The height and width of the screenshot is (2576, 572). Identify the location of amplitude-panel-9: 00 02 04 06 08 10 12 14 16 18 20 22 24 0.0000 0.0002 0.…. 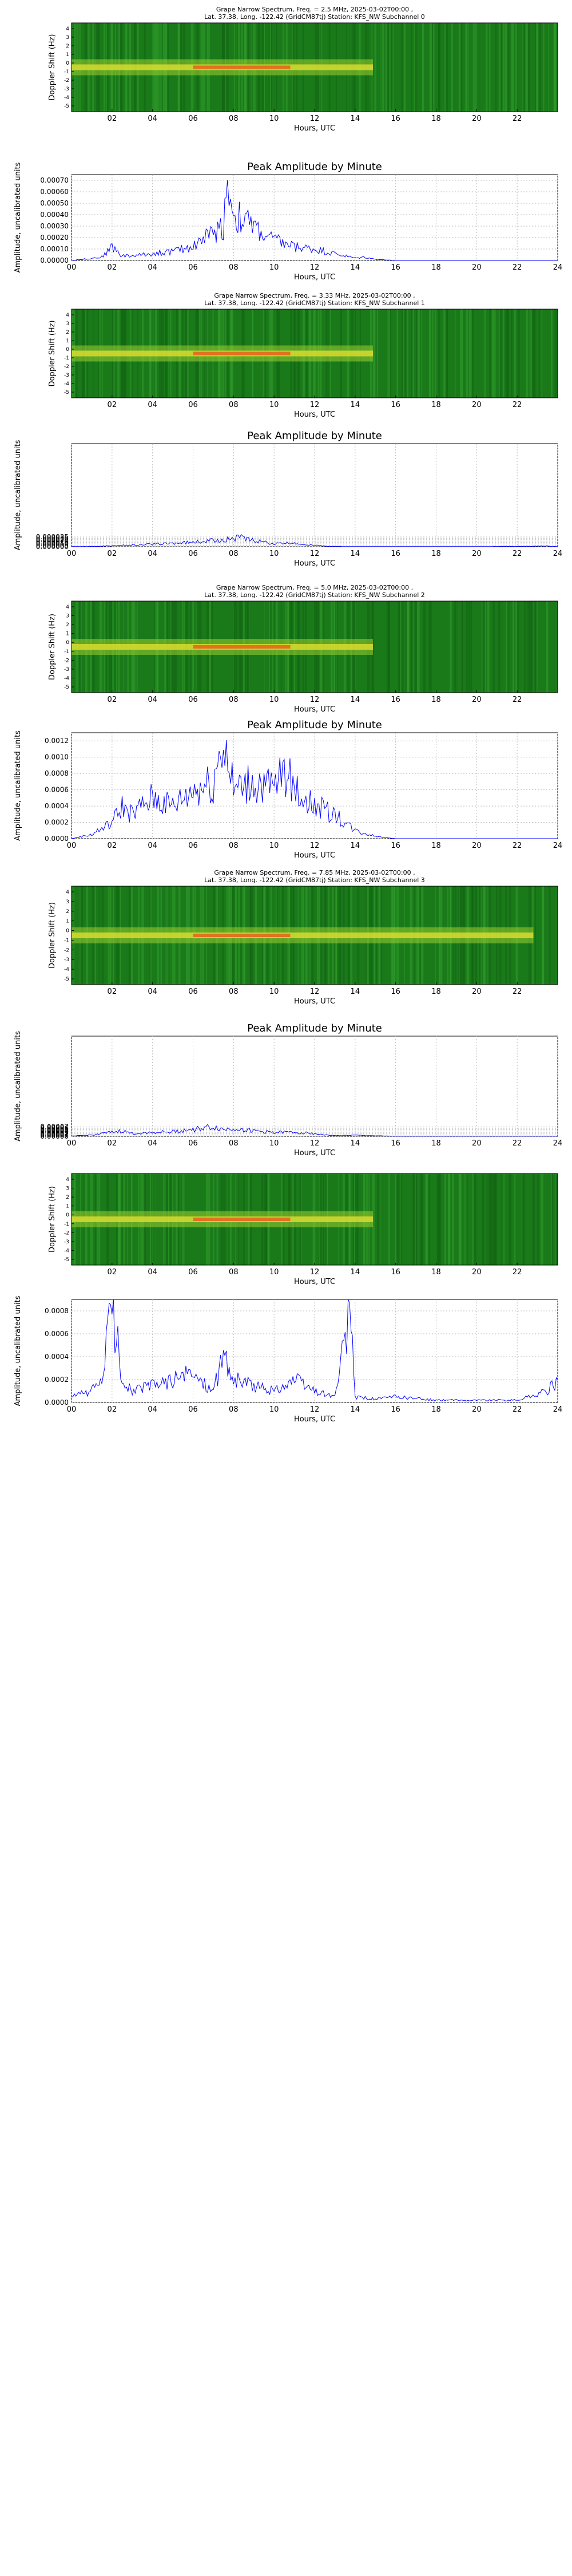
(288, 1359).